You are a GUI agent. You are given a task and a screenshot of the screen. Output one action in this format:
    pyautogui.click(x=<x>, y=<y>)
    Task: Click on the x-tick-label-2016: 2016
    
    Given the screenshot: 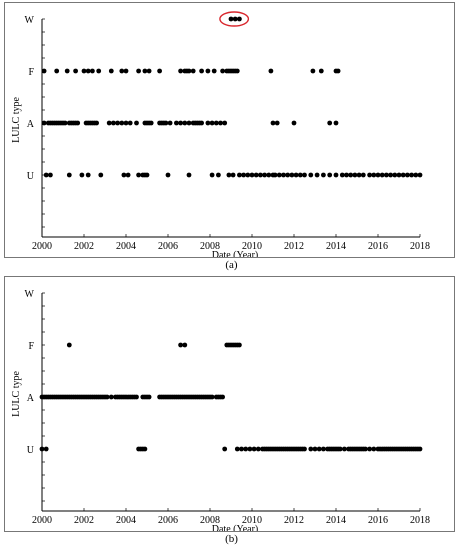 What is the action you would take?
    pyautogui.click(x=378, y=246)
    